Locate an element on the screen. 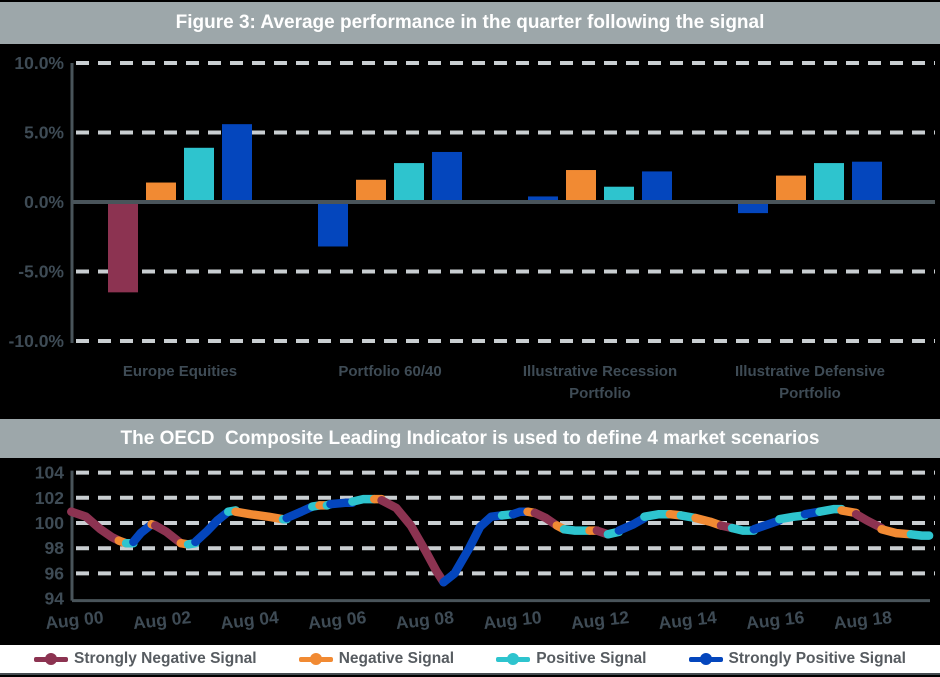 The image size is (940, 677). y-tick-label: 94 is located at coordinates (55, 599).